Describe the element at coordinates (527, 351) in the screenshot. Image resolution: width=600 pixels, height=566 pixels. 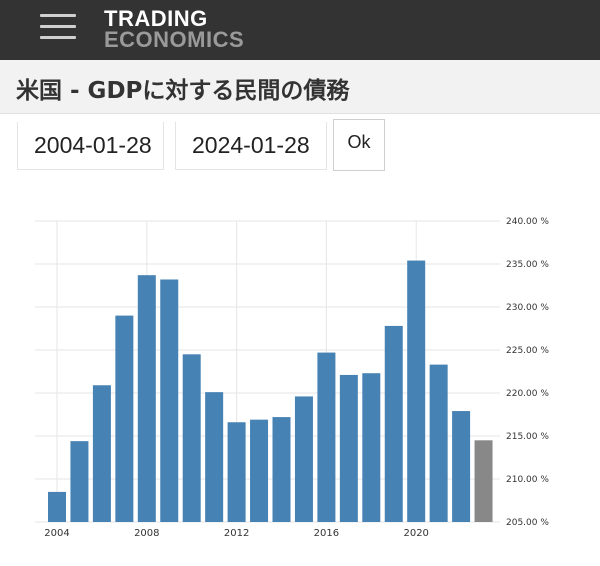
I see `y-tick-label: 225.00 %` at that location.